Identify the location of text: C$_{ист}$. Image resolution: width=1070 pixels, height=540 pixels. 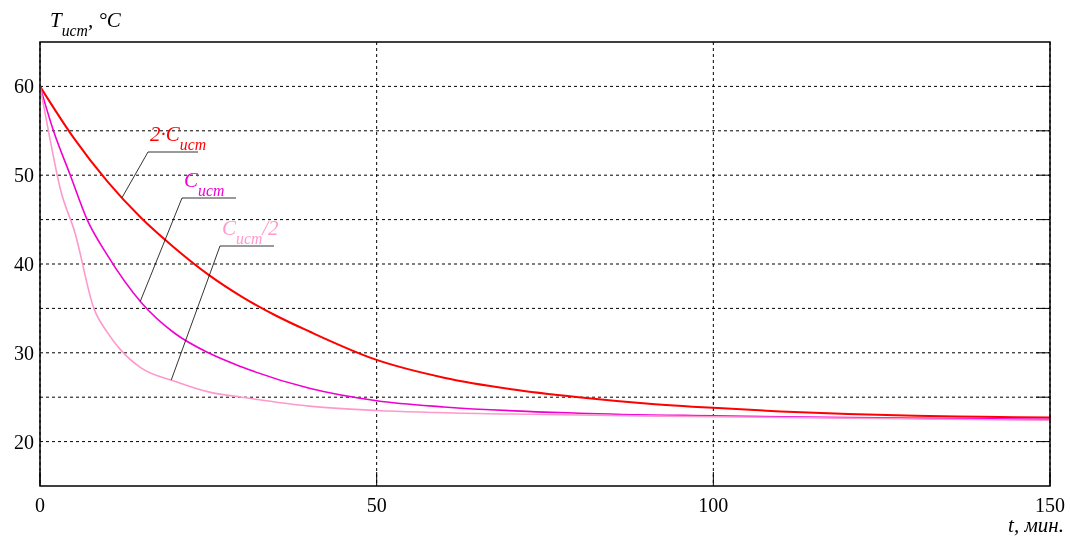
(204, 183).